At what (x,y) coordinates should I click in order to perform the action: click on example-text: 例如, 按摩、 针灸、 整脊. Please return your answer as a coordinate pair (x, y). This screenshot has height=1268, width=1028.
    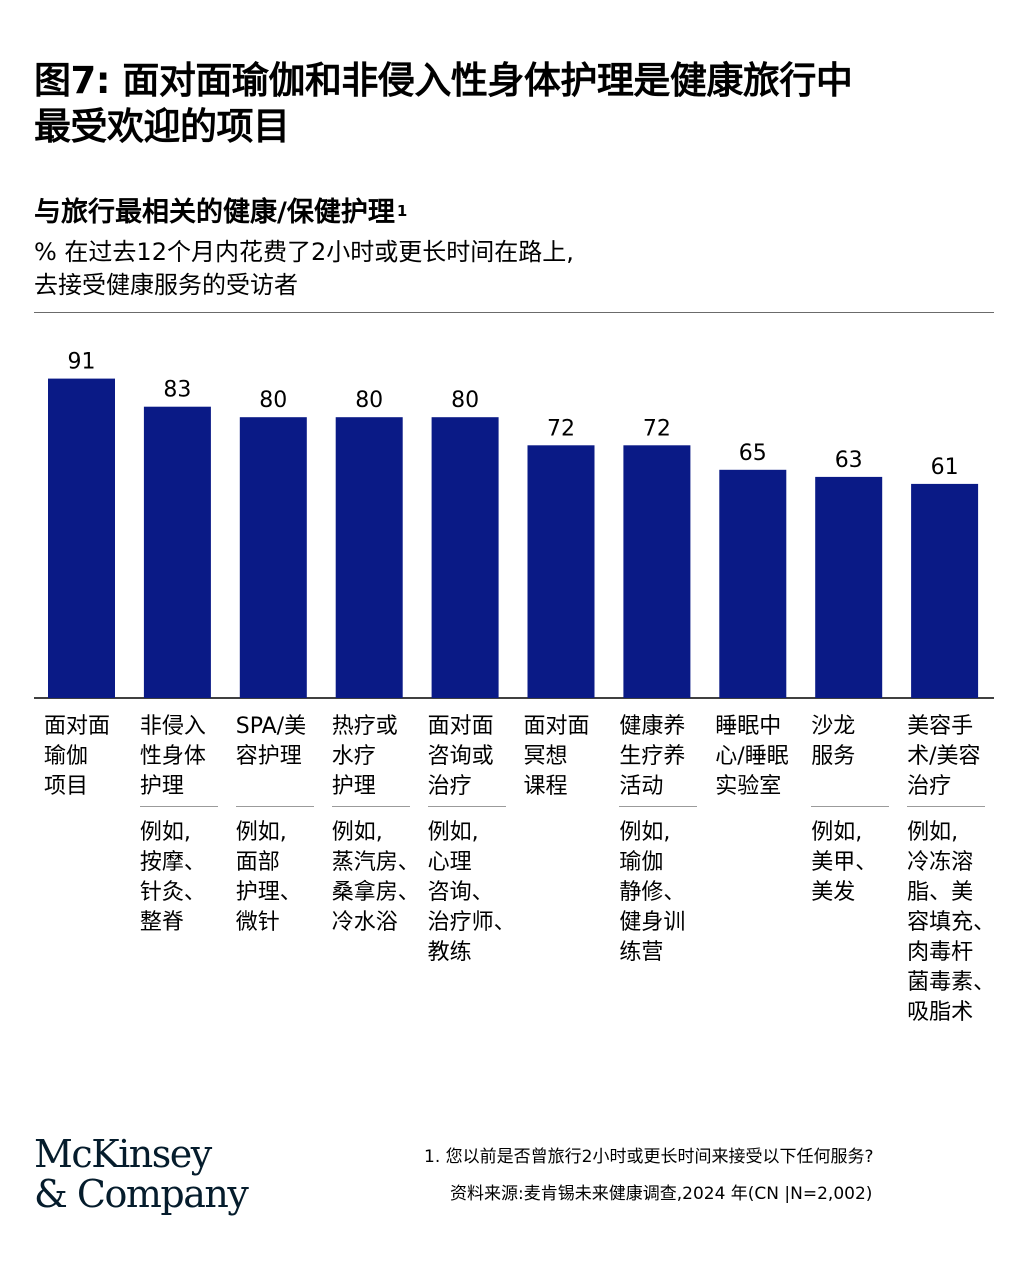
    Looking at the image, I should click on (172, 877).